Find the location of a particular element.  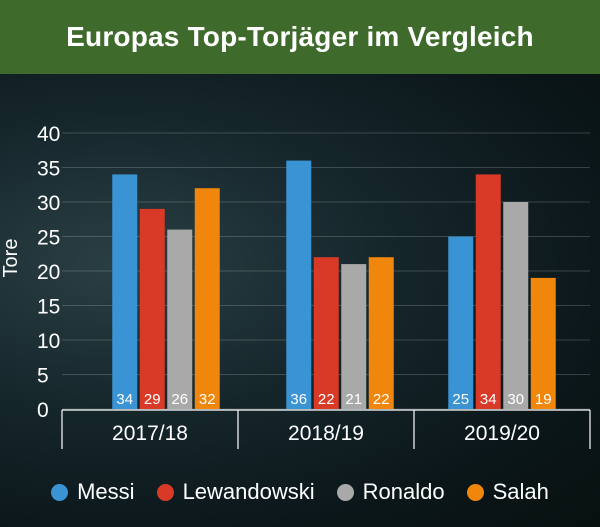

legend-item-lewandowski: Lewandowski is located at coordinates (235, 492).